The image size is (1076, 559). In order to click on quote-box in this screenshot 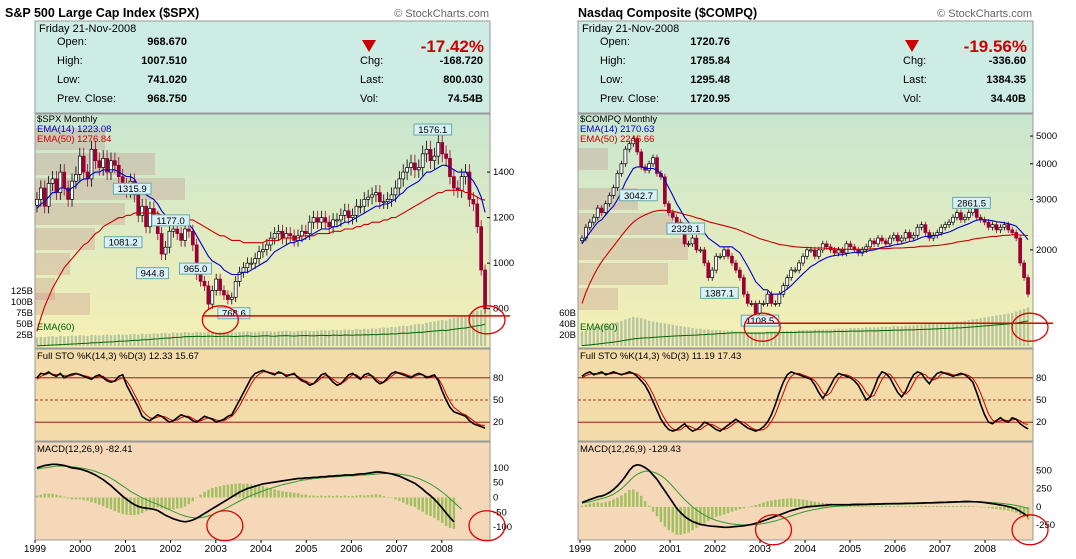, I will do `click(262, 67)`.